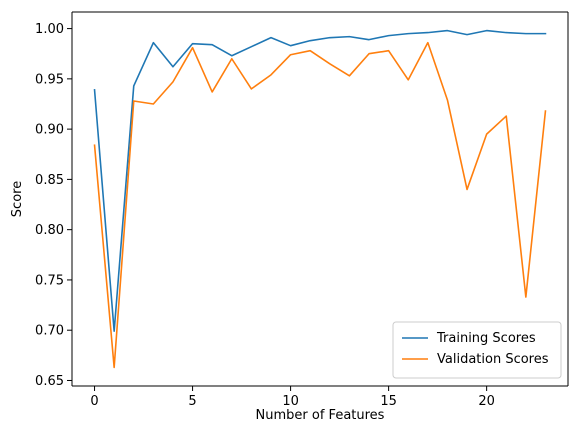 This screenshot has height=432, width=576. I want to click on legend: Training Scores Validation Scores, so click(477, 350).